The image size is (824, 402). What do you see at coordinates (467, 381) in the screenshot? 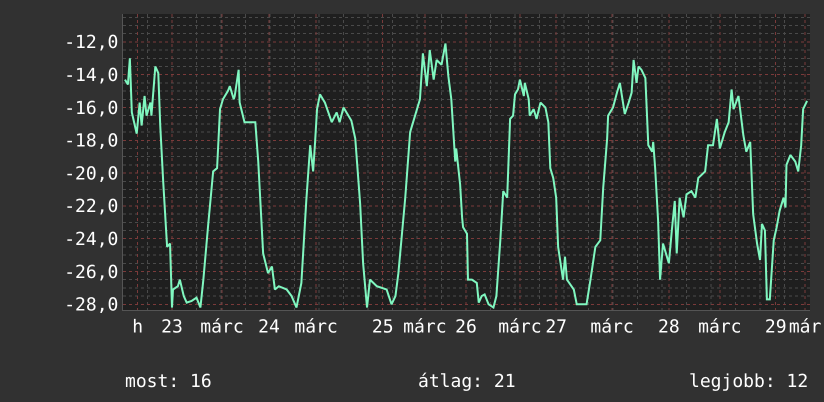
I see `text: átlag: 21` at bounding box center [467, 381].